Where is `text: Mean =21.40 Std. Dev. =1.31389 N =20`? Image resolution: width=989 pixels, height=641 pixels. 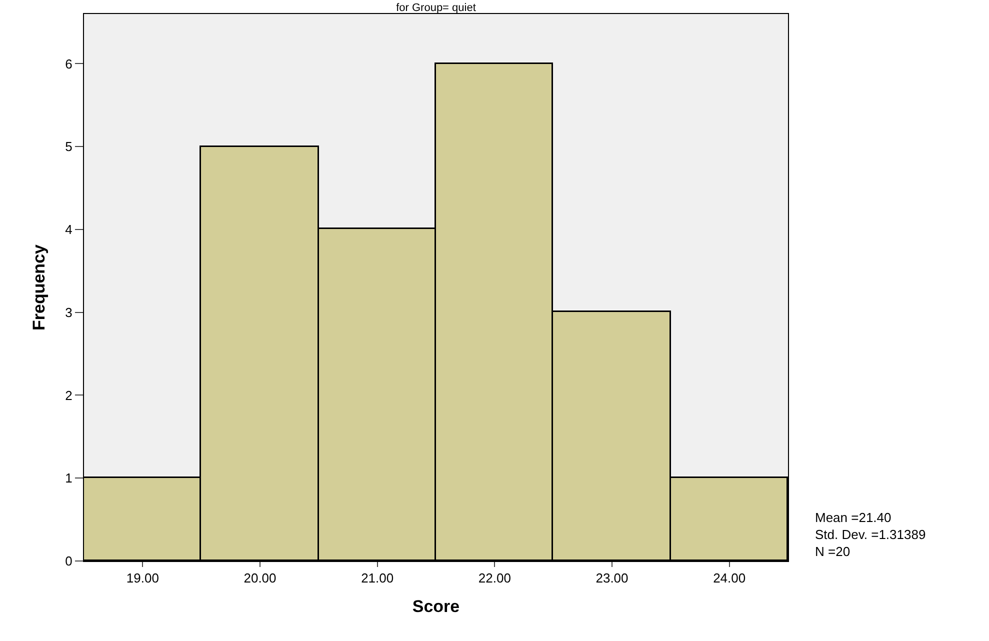 text: Mean =21.40 Std. Dev. =1.31389 N =20 is located at coordinates (870, 534).